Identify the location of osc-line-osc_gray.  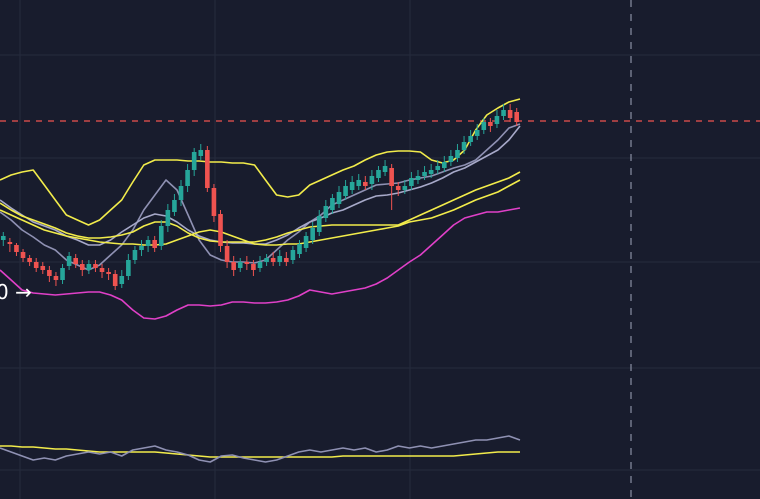
(260, 449).